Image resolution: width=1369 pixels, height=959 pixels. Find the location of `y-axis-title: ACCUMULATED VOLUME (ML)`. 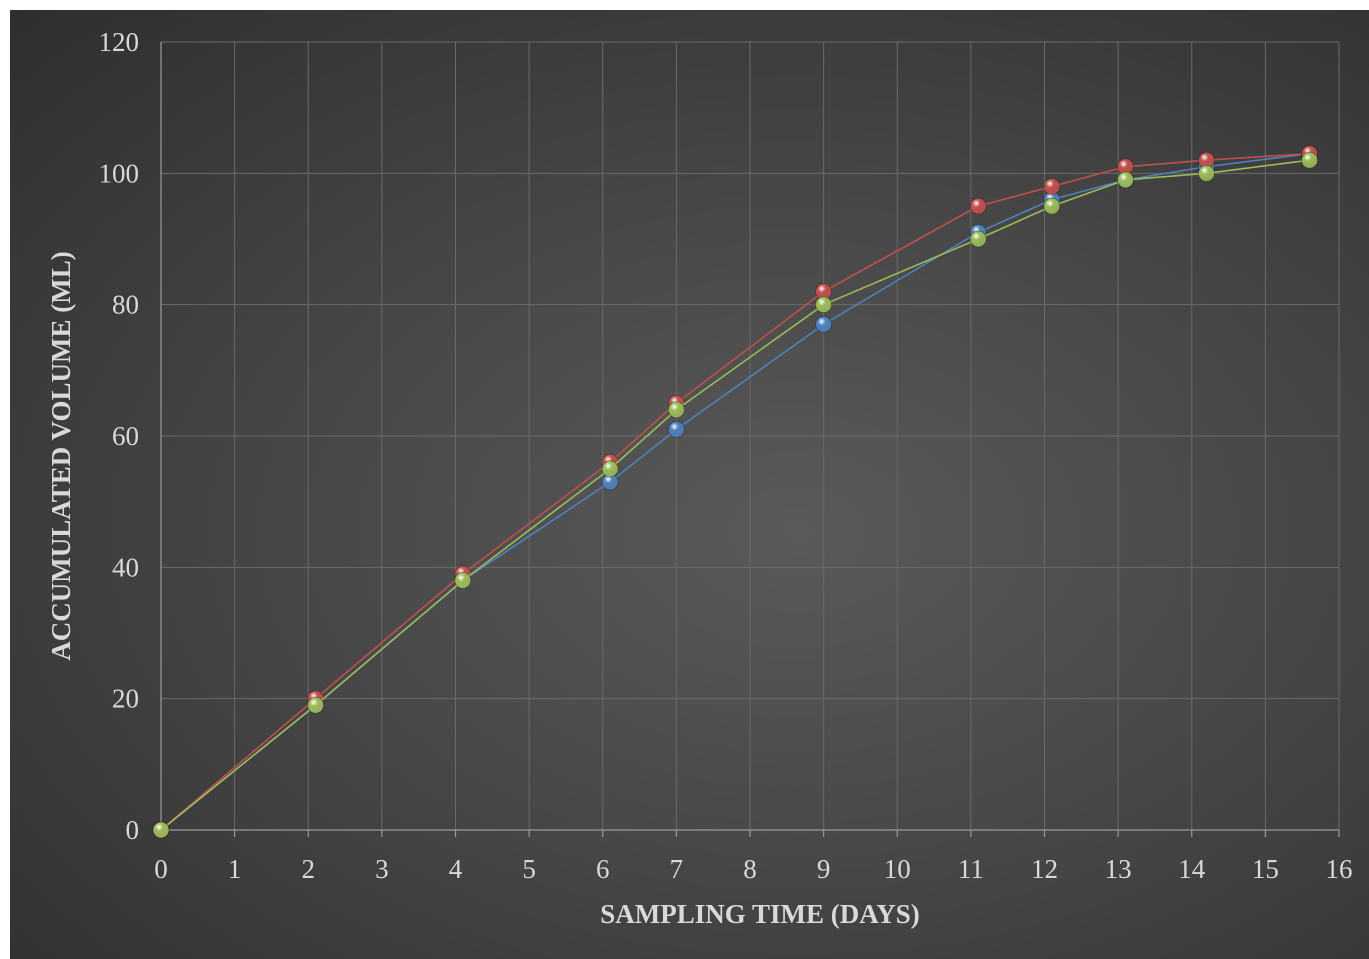

y-axis-title: ACCUMULATED VOLUME (ML) is located at coordinates (61, 455).